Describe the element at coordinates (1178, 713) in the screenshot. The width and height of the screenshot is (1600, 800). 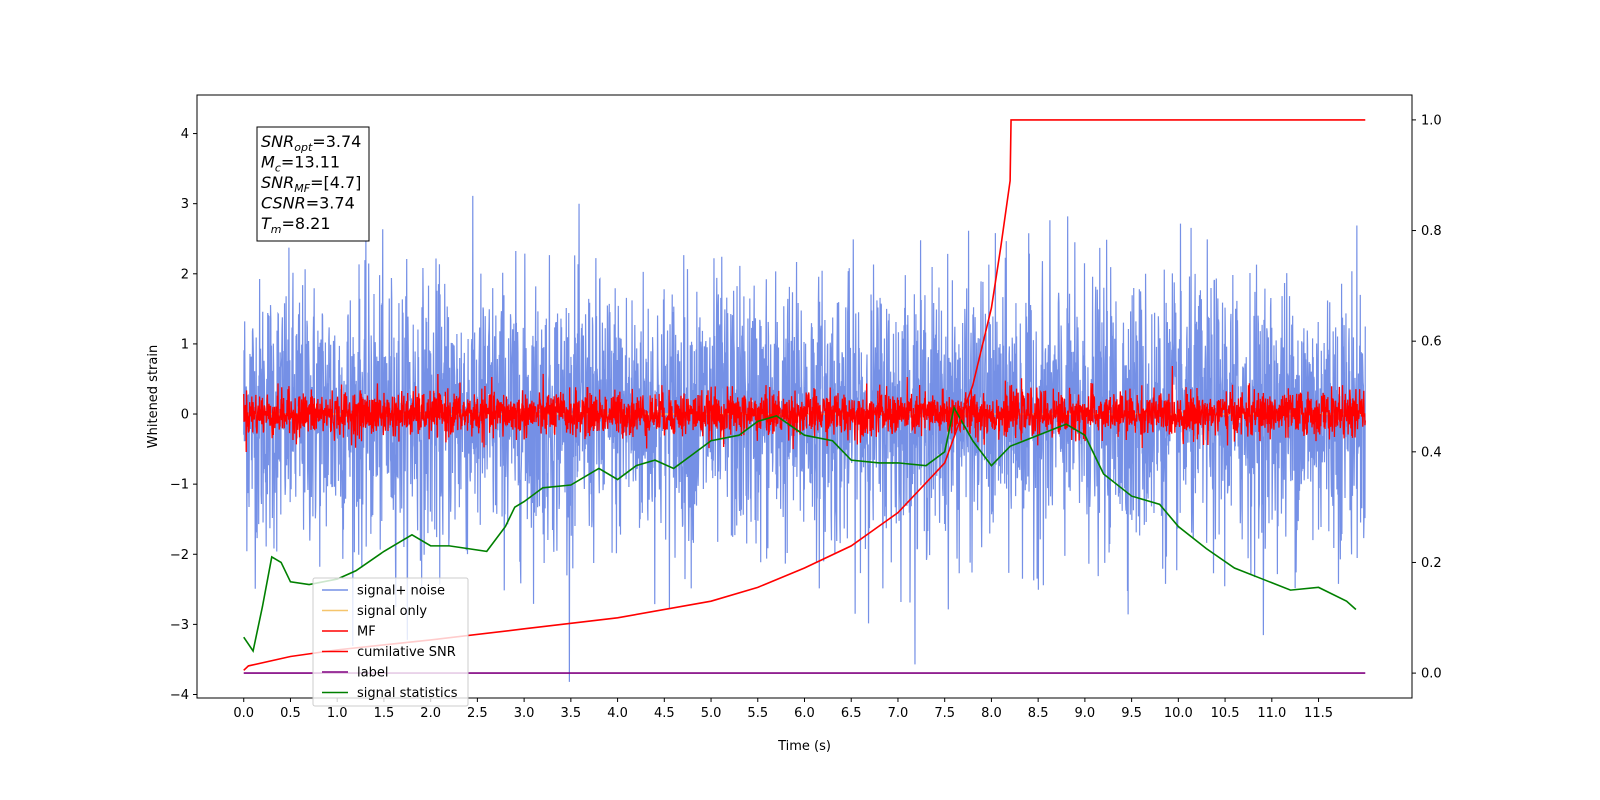
I see `x-tick-label: 10.0` at that location.